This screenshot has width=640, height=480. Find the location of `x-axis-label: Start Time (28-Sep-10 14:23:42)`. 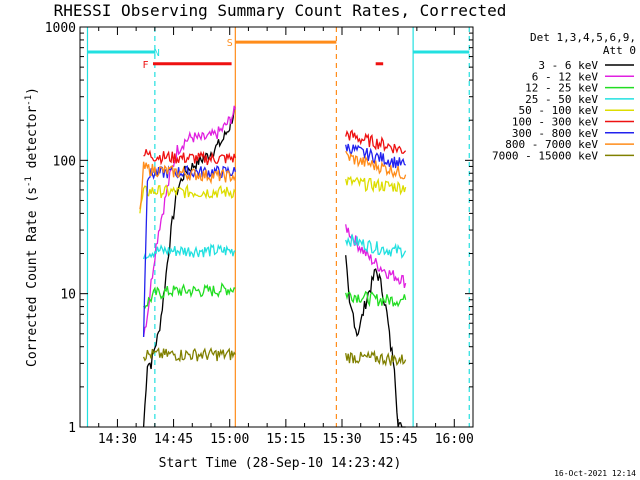

x-axis-label: Start Time (28-Sep-10 14:23:42) is located at coordinates (280, 463).